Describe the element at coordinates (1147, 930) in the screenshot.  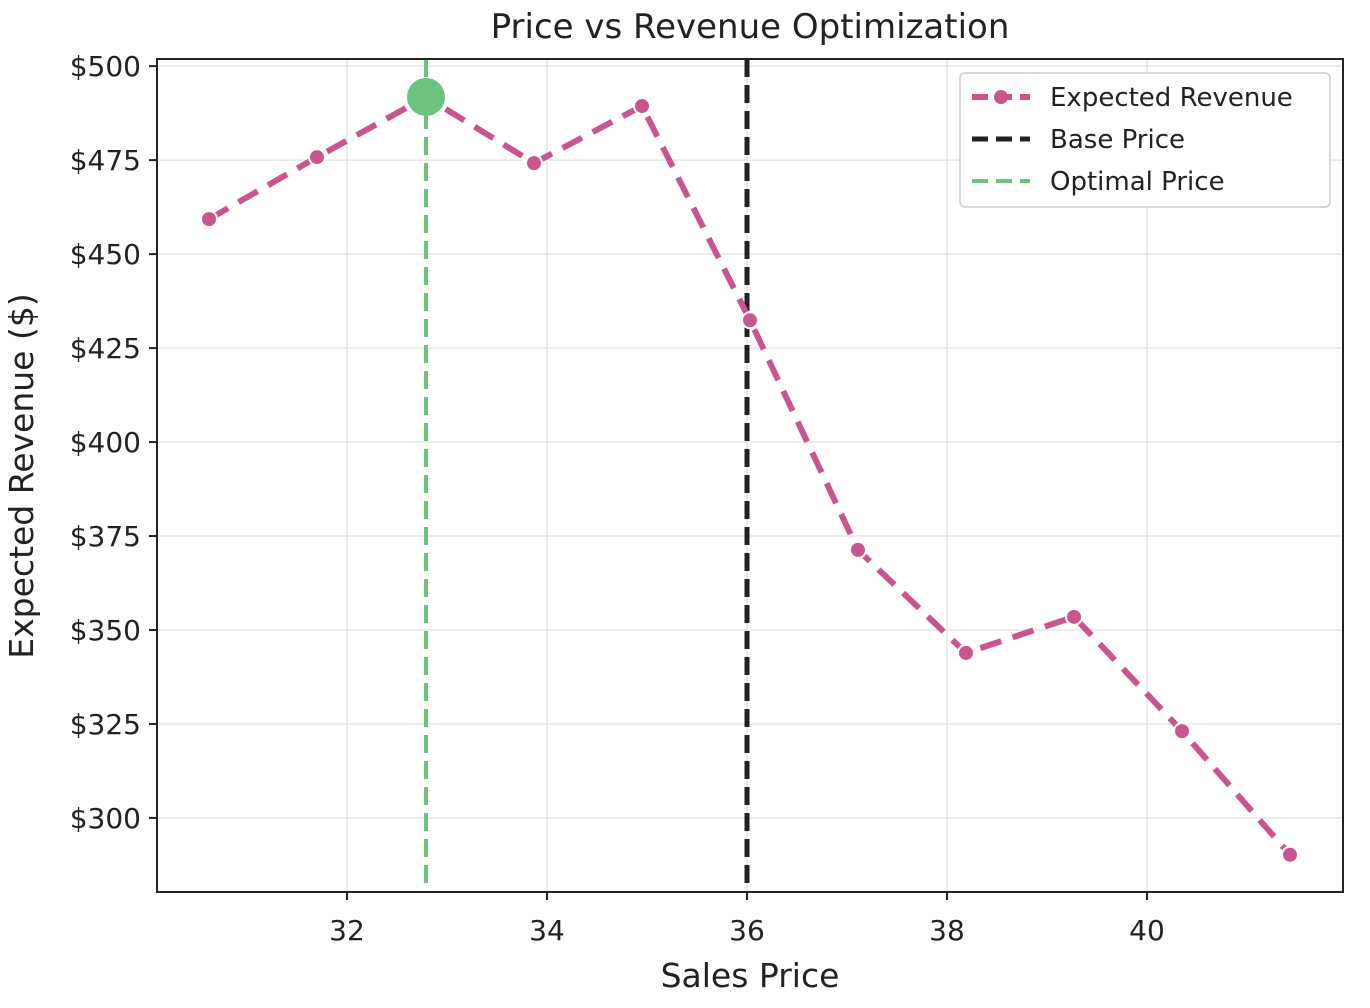
I see `x-tick-label: 40` at that location.